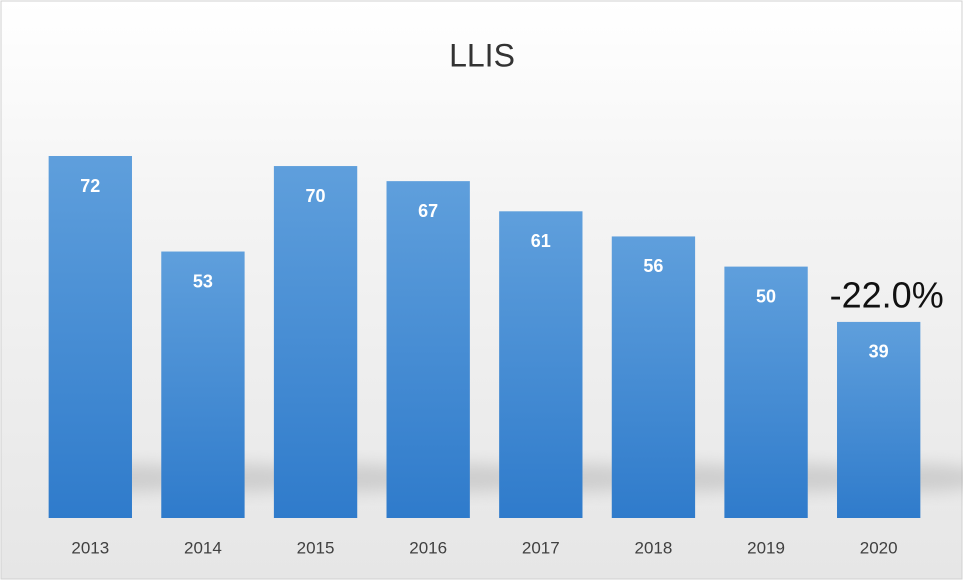  Describe the element at coordinates (428, 547) in the screenshot. I see `x-tick-label: 2016` at that location.